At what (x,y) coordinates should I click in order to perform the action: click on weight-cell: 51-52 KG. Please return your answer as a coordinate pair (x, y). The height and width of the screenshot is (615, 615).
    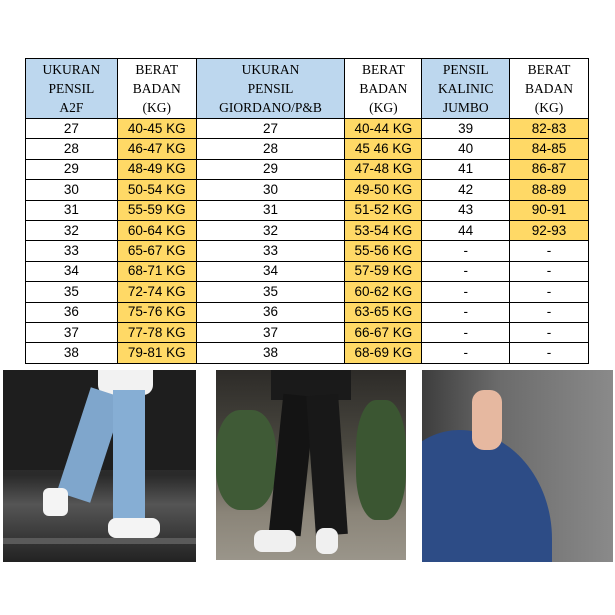
    Looking at the image, I should click on (383, 210).